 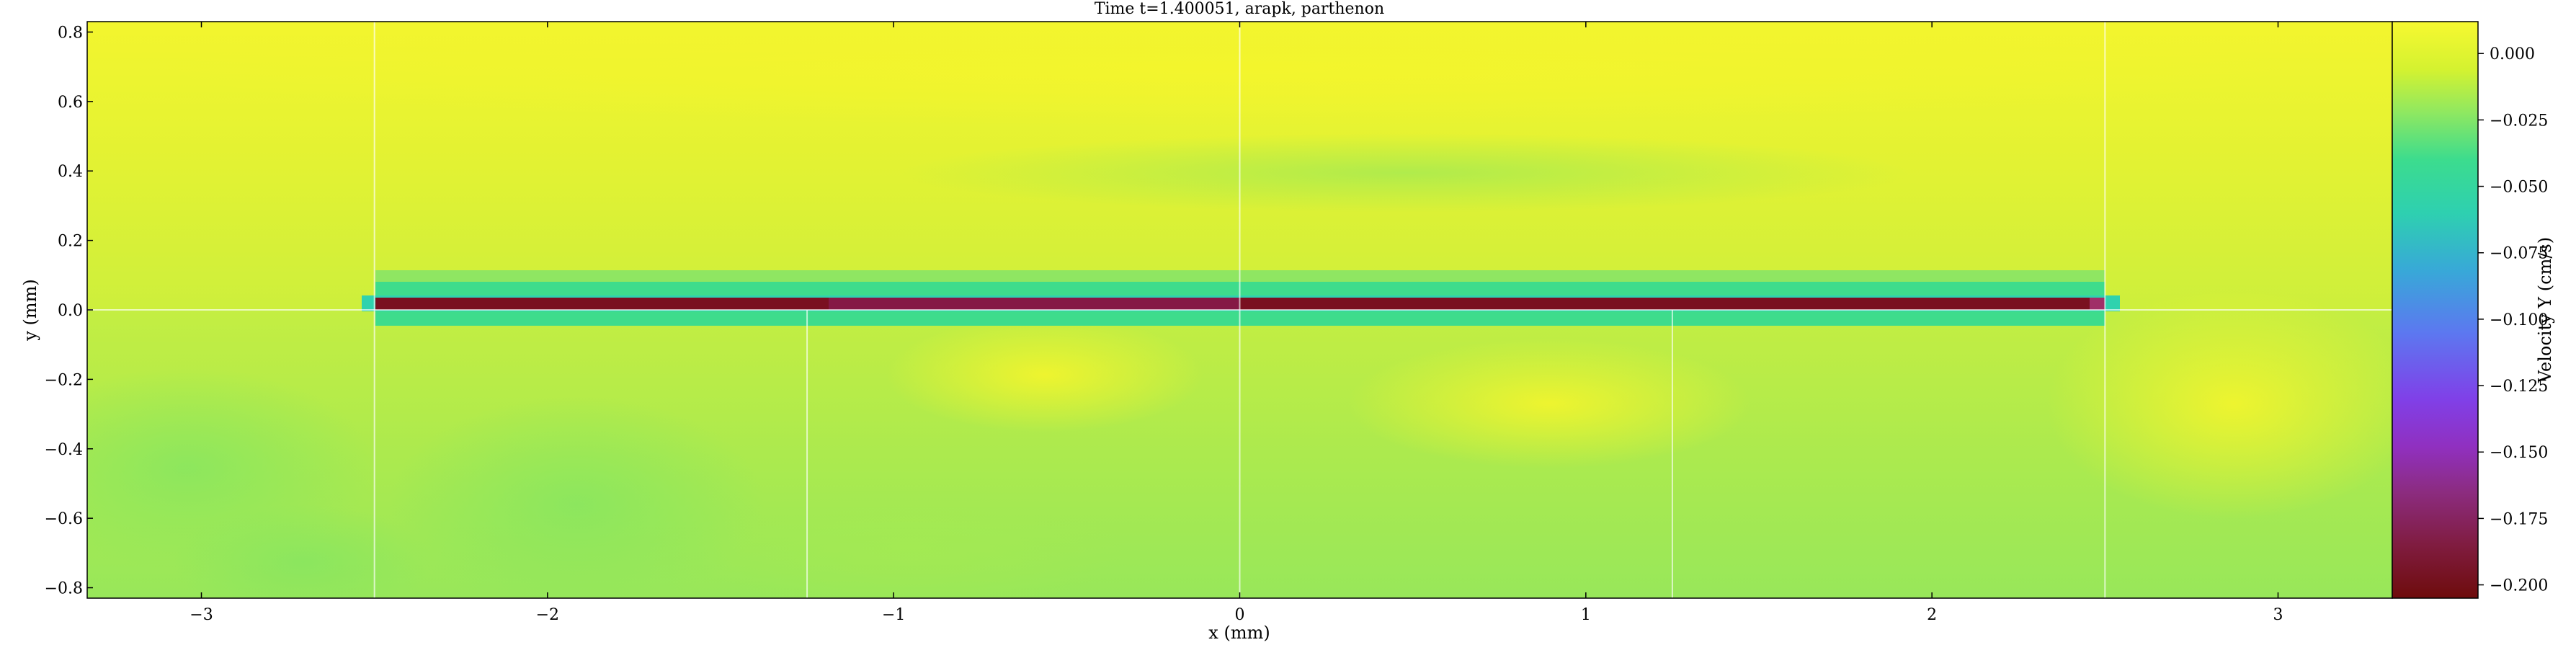 What do you see at coordinates (1239, 633) in the screenshot?
I see `x-axis-label: x (mm)` at bounding box center [1239, 633].